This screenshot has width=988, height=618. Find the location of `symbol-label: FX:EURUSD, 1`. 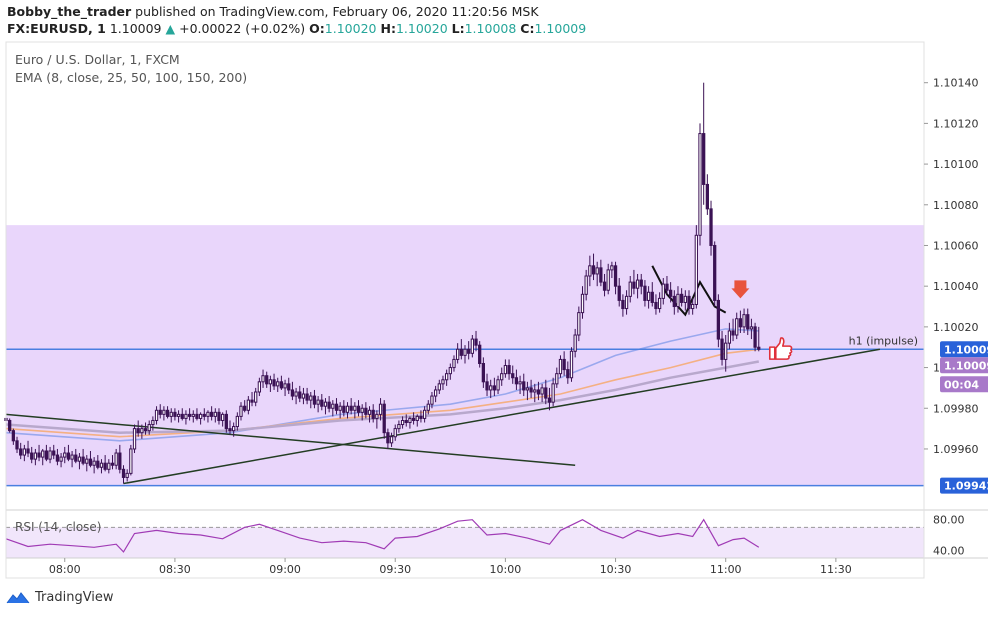

symbol-label: FX:EURUSD, 1 is located at coordinates (56, 28).